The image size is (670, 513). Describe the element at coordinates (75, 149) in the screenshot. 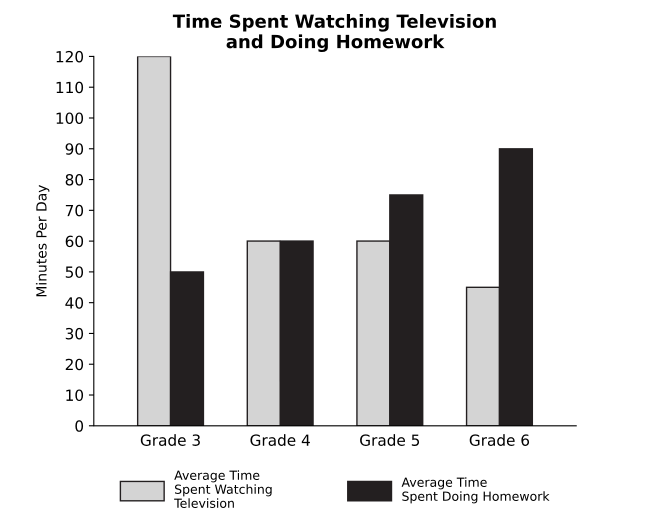

I see `y-tick-label: 90` at that location.